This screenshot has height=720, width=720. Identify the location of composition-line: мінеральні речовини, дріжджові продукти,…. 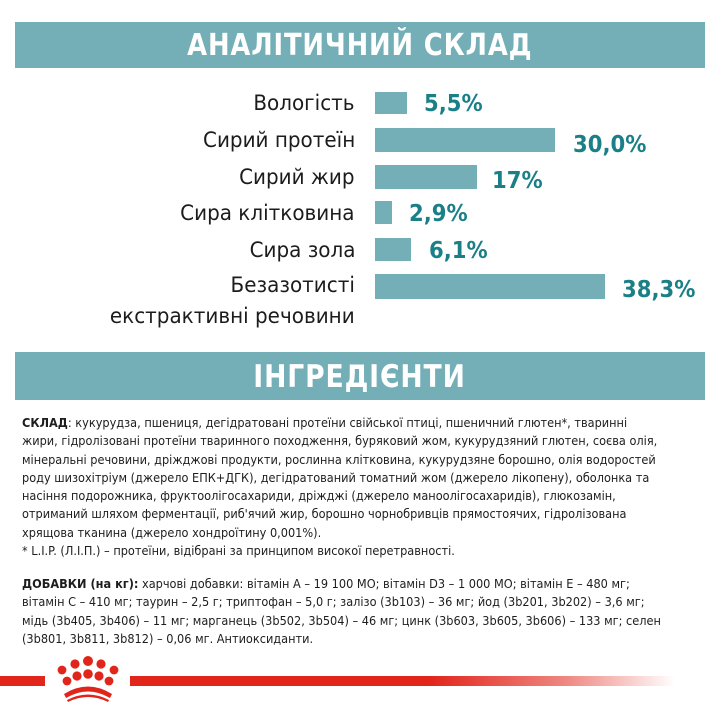
(339, 459).